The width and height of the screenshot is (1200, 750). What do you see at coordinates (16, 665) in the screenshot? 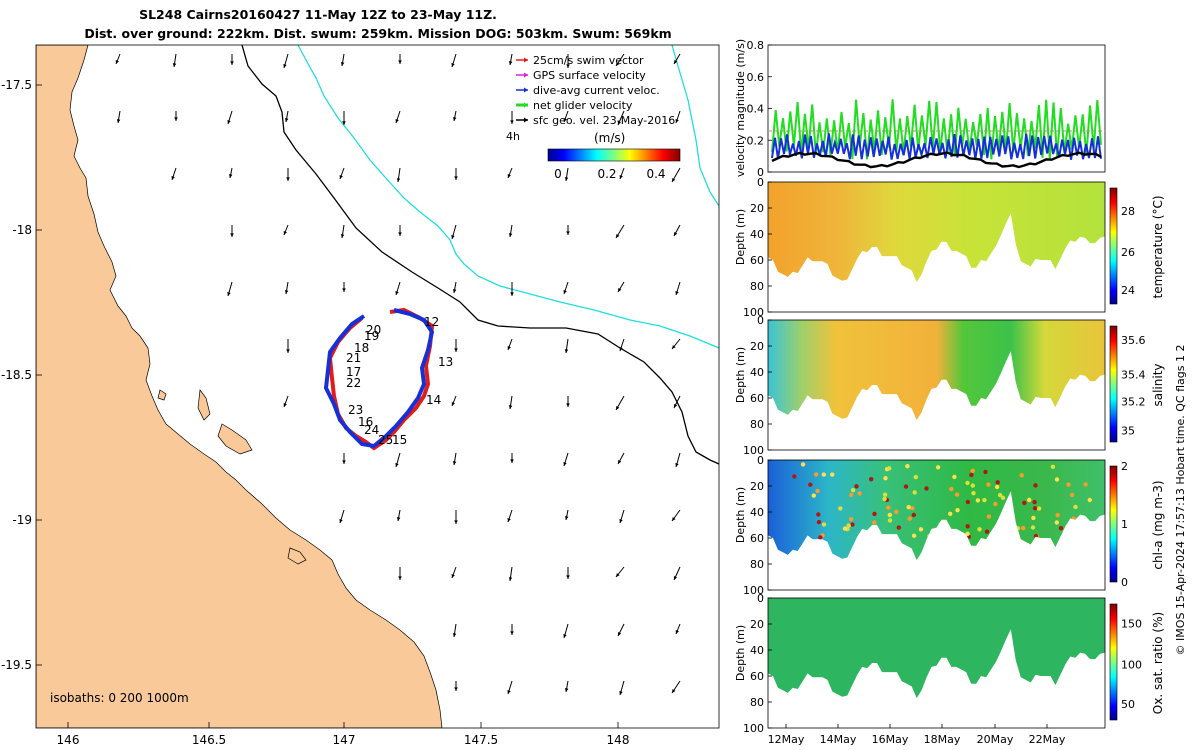
I see `lat-tick-label: -19.5` at bounding box center [16, 665].